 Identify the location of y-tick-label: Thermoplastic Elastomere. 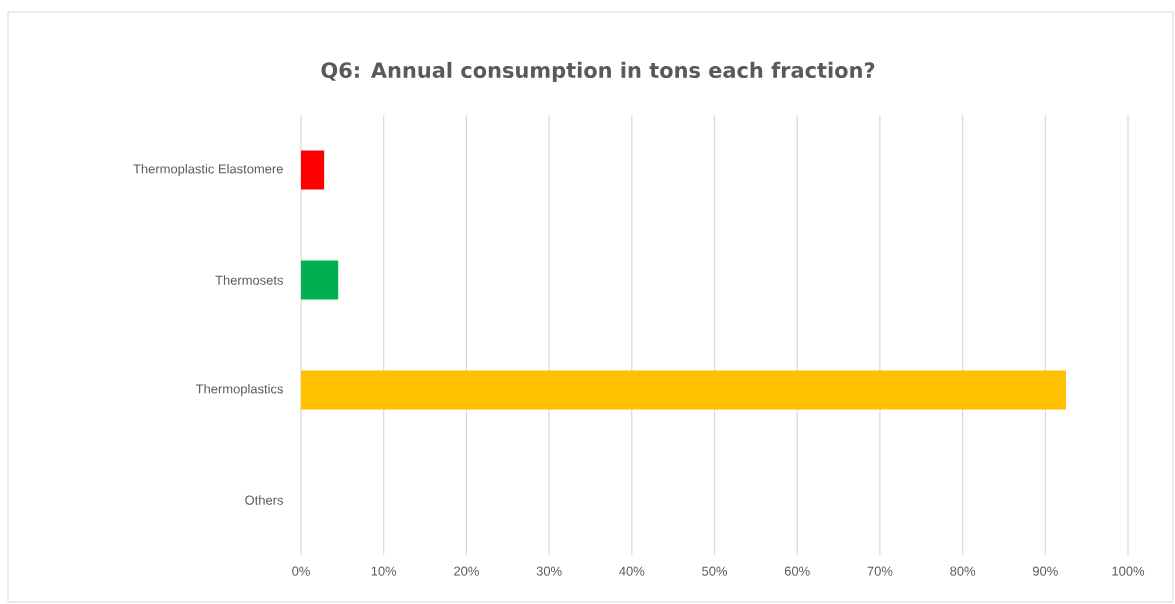
(208, 170).